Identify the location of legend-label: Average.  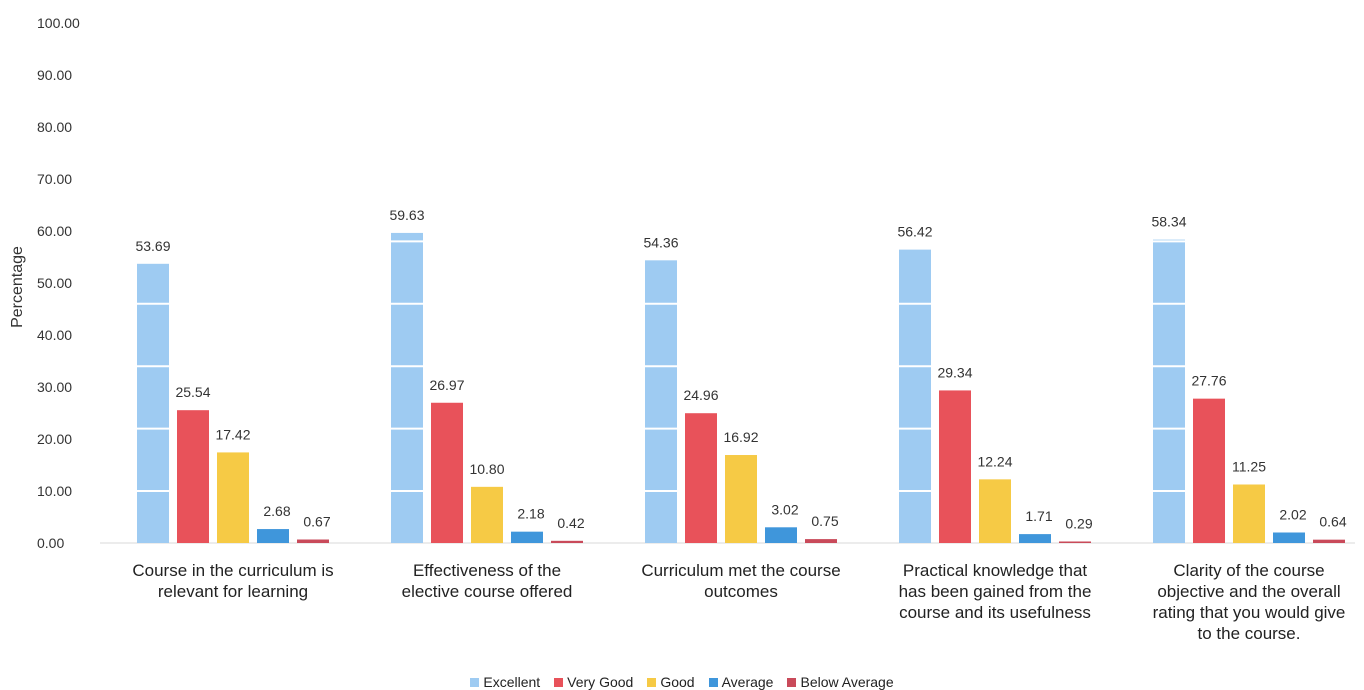
(747, 682).